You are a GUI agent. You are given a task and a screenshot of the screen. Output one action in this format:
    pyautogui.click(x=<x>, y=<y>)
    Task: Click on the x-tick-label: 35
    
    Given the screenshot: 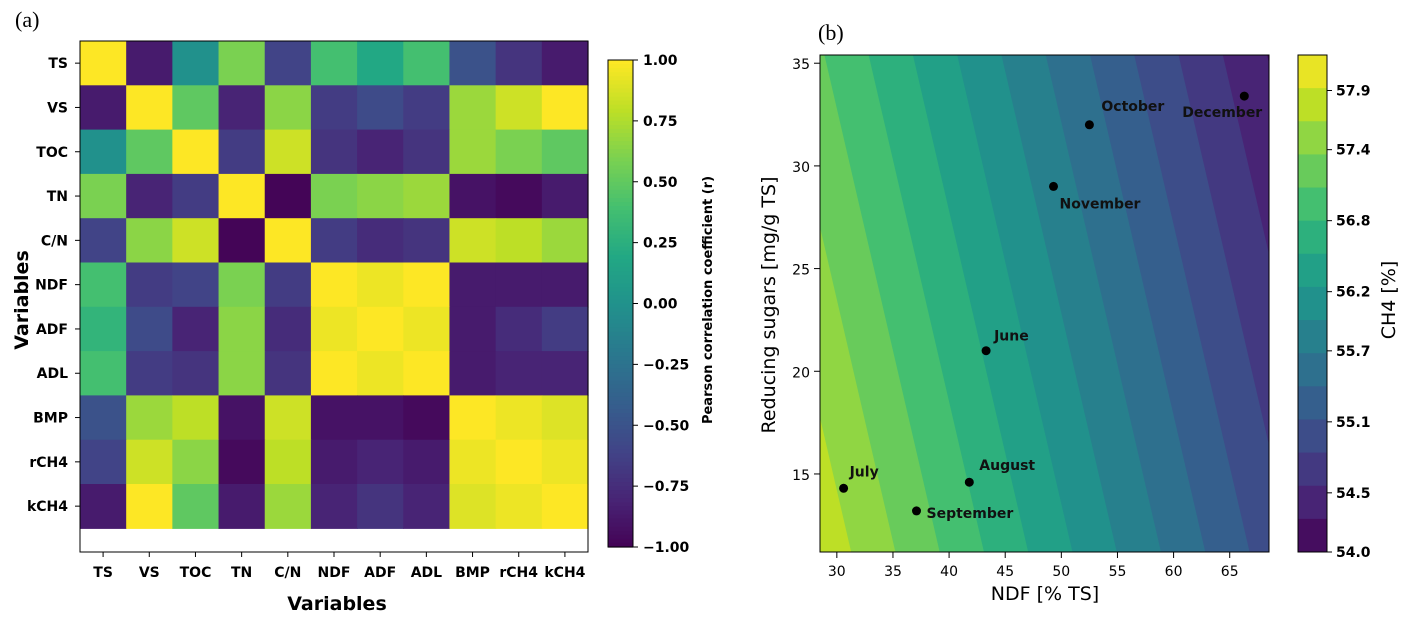 What is the action you would take?
    pyautogui.click(x=893, y=572)
    